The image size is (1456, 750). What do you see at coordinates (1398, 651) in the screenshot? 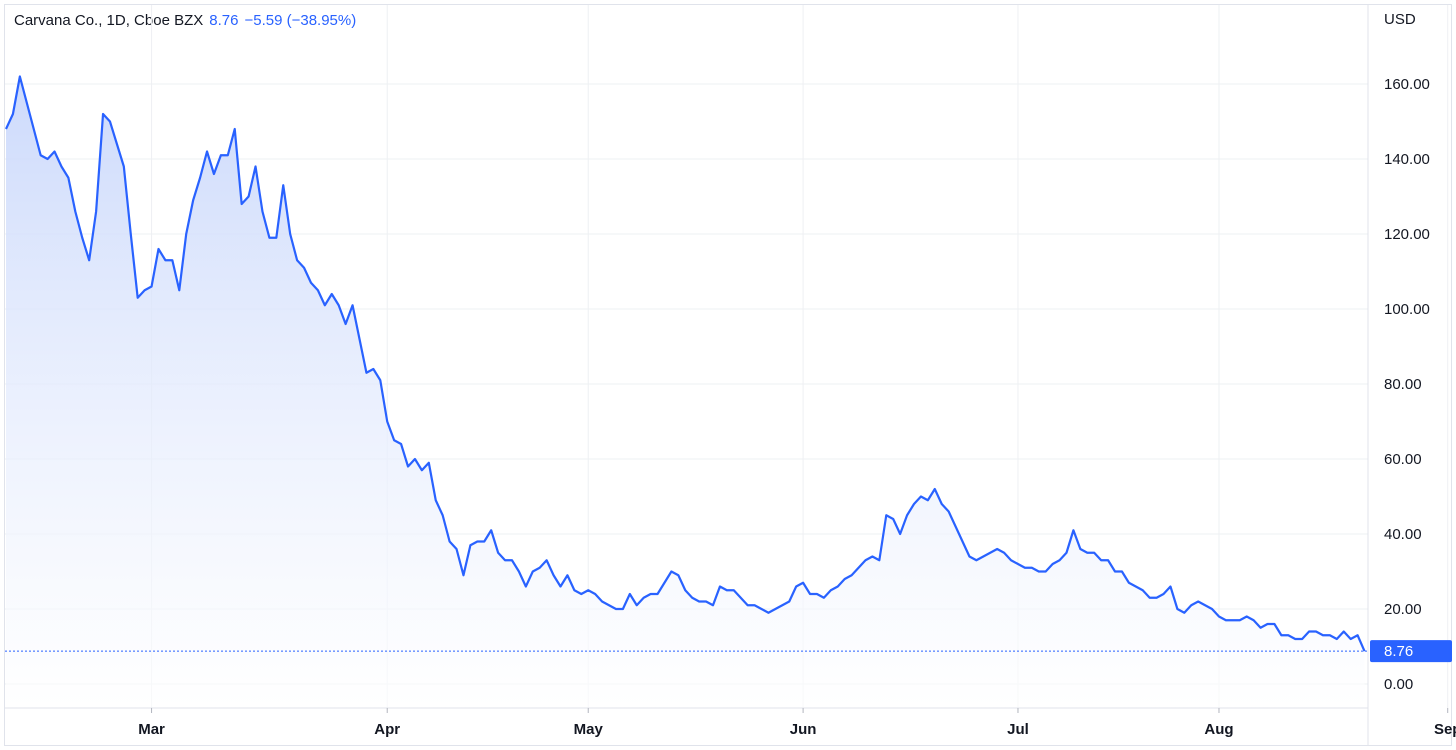
I see `last-price-badge-label: 8.76` at bounding box center [1398, 651].